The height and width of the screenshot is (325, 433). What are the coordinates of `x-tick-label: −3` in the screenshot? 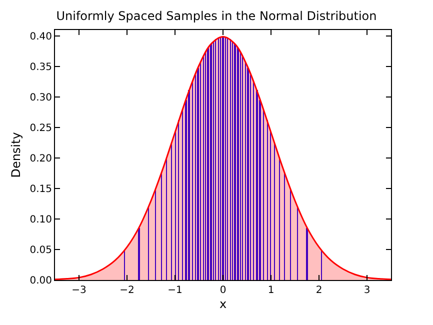 It's located at (79, 290).